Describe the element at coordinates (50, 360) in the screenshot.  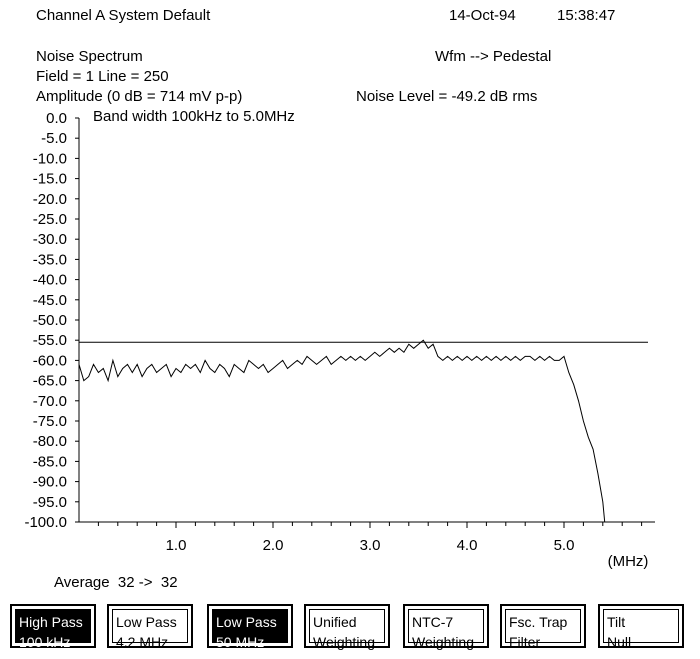
I see `y-tick-label: -60.0` at that location.